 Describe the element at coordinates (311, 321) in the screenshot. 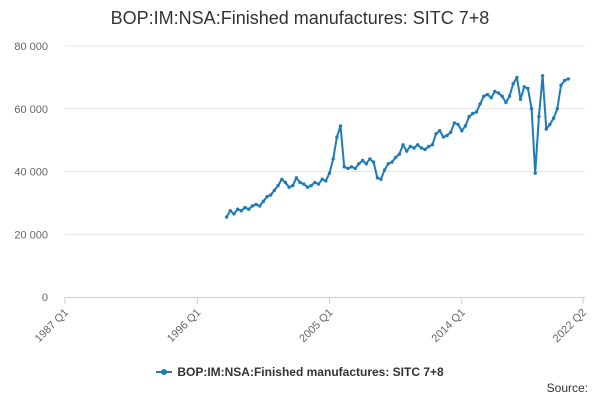

I see `x-axis: 1987 Q1 1996 Q1 2005 Q1 2014 Q1 2022 Q2` at that location.